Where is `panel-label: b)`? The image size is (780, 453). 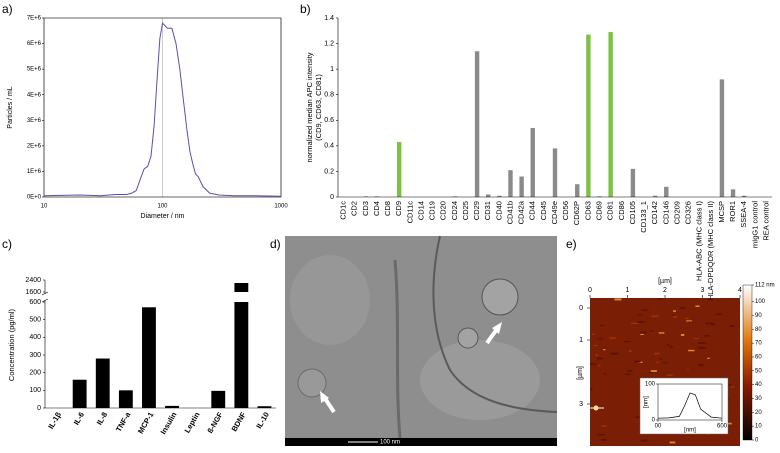 panel-label: b) is located at coordinates (305, 9).